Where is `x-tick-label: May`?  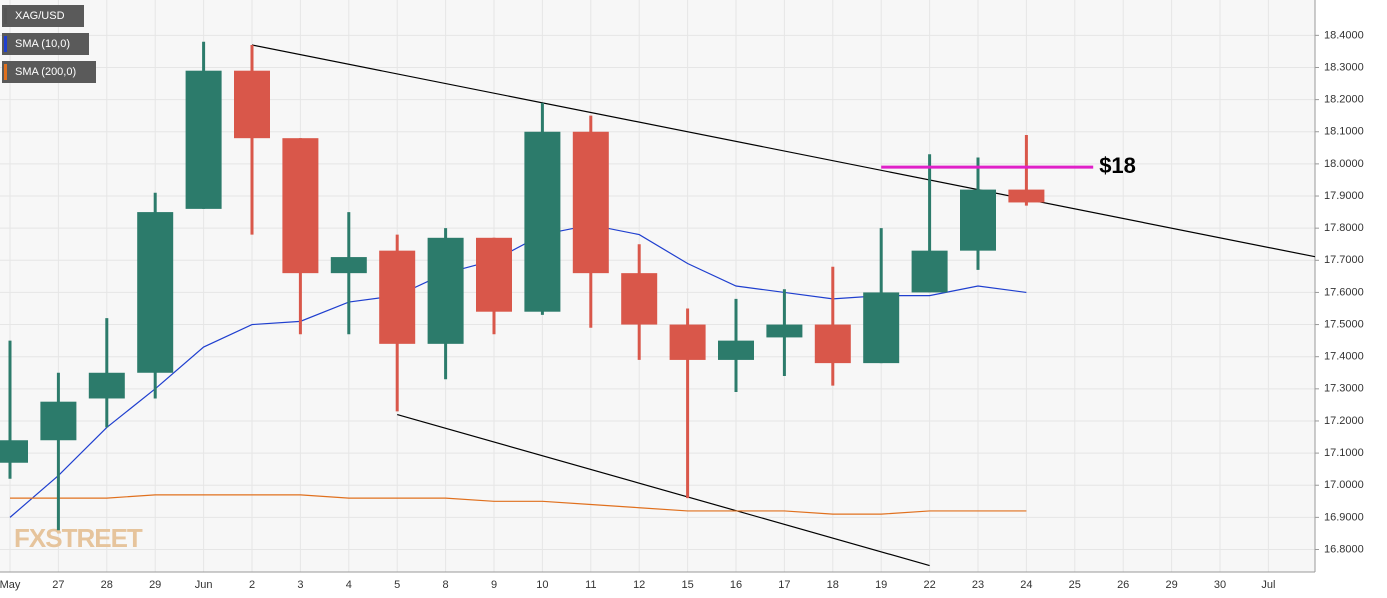
x-tick-label: May is located at coordinates (10, 585).